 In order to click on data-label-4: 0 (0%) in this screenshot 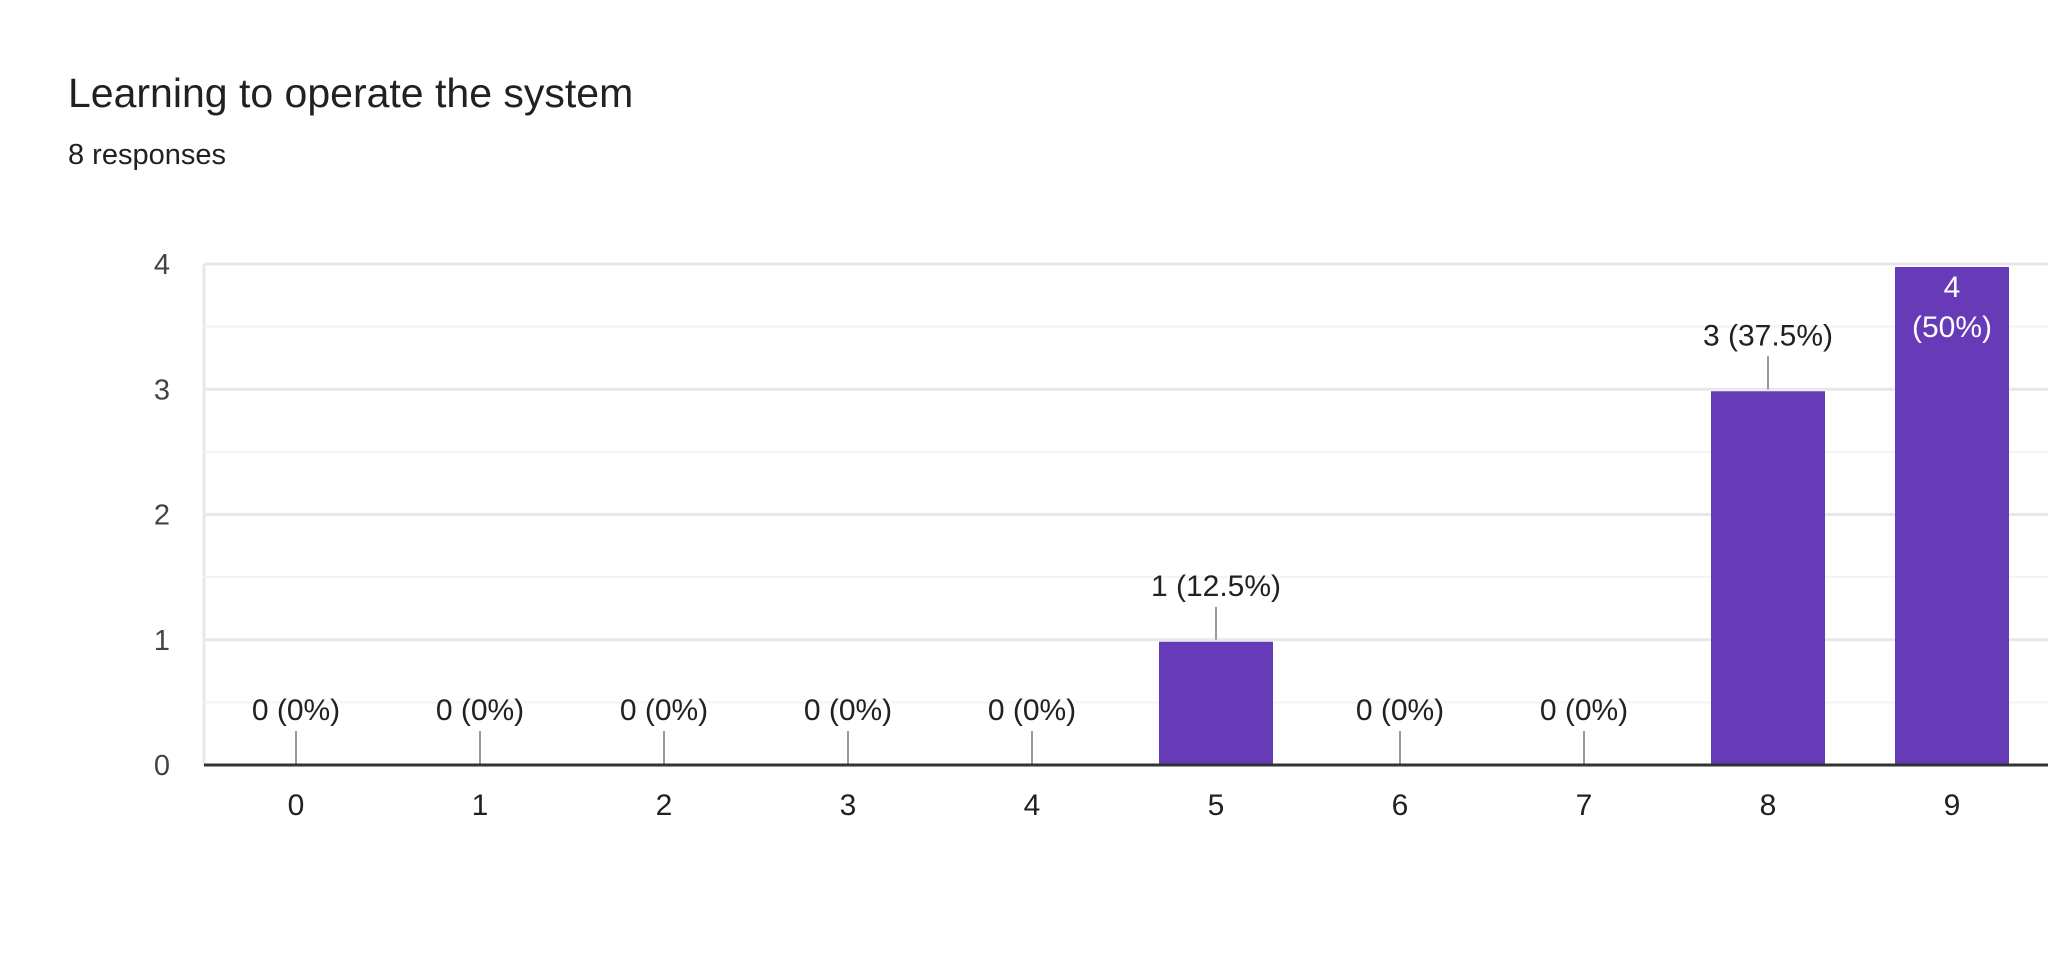, I will do `click(1032, 710)`.